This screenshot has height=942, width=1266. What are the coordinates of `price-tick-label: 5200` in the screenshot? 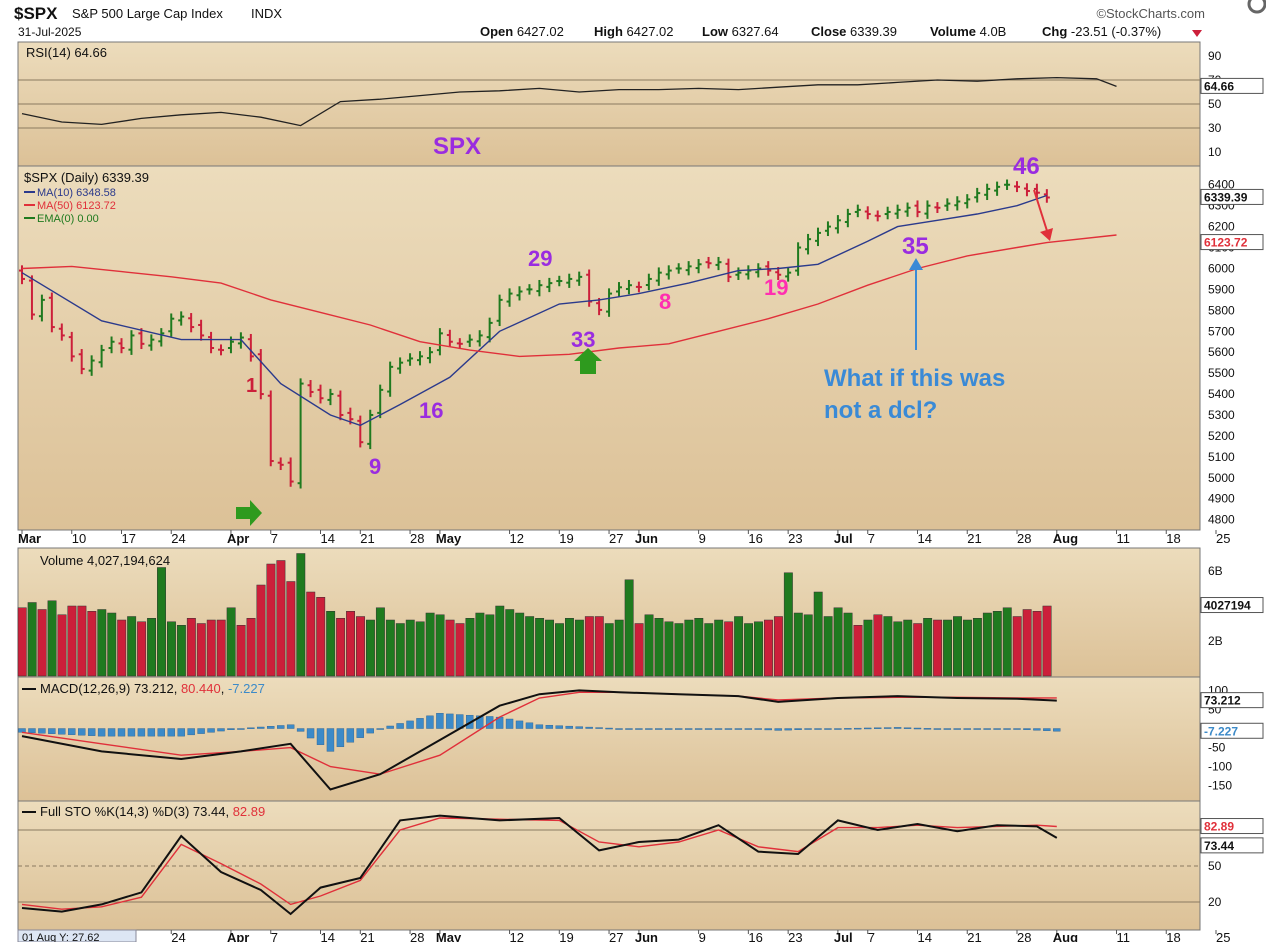 It's located at (1221, 436).